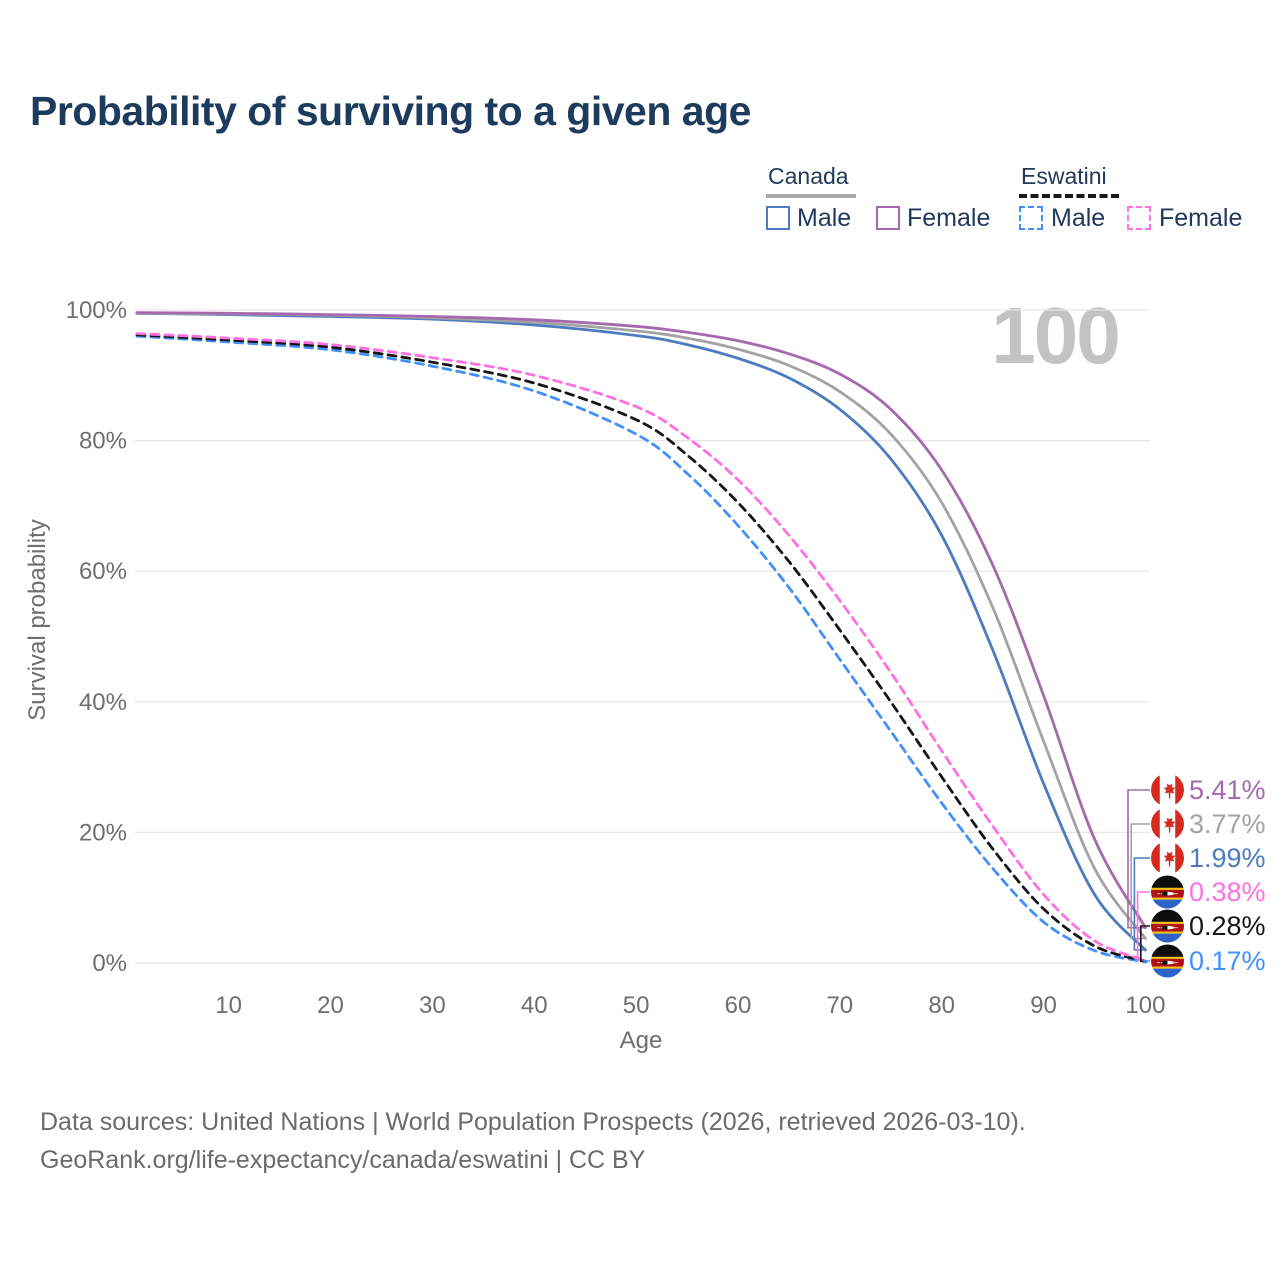 Image resolution: width=1280 pixels, height=1280 pixels. Describe the element at coordinates (949, 218) in the screenshot. I see `legend-item-canada-female: Female` at that location.